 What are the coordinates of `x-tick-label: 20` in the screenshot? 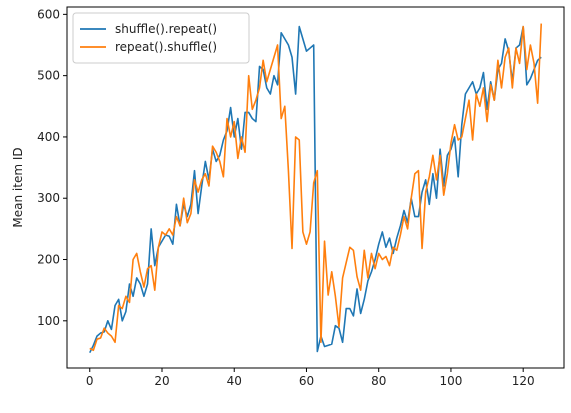 It's located at (161, 381).